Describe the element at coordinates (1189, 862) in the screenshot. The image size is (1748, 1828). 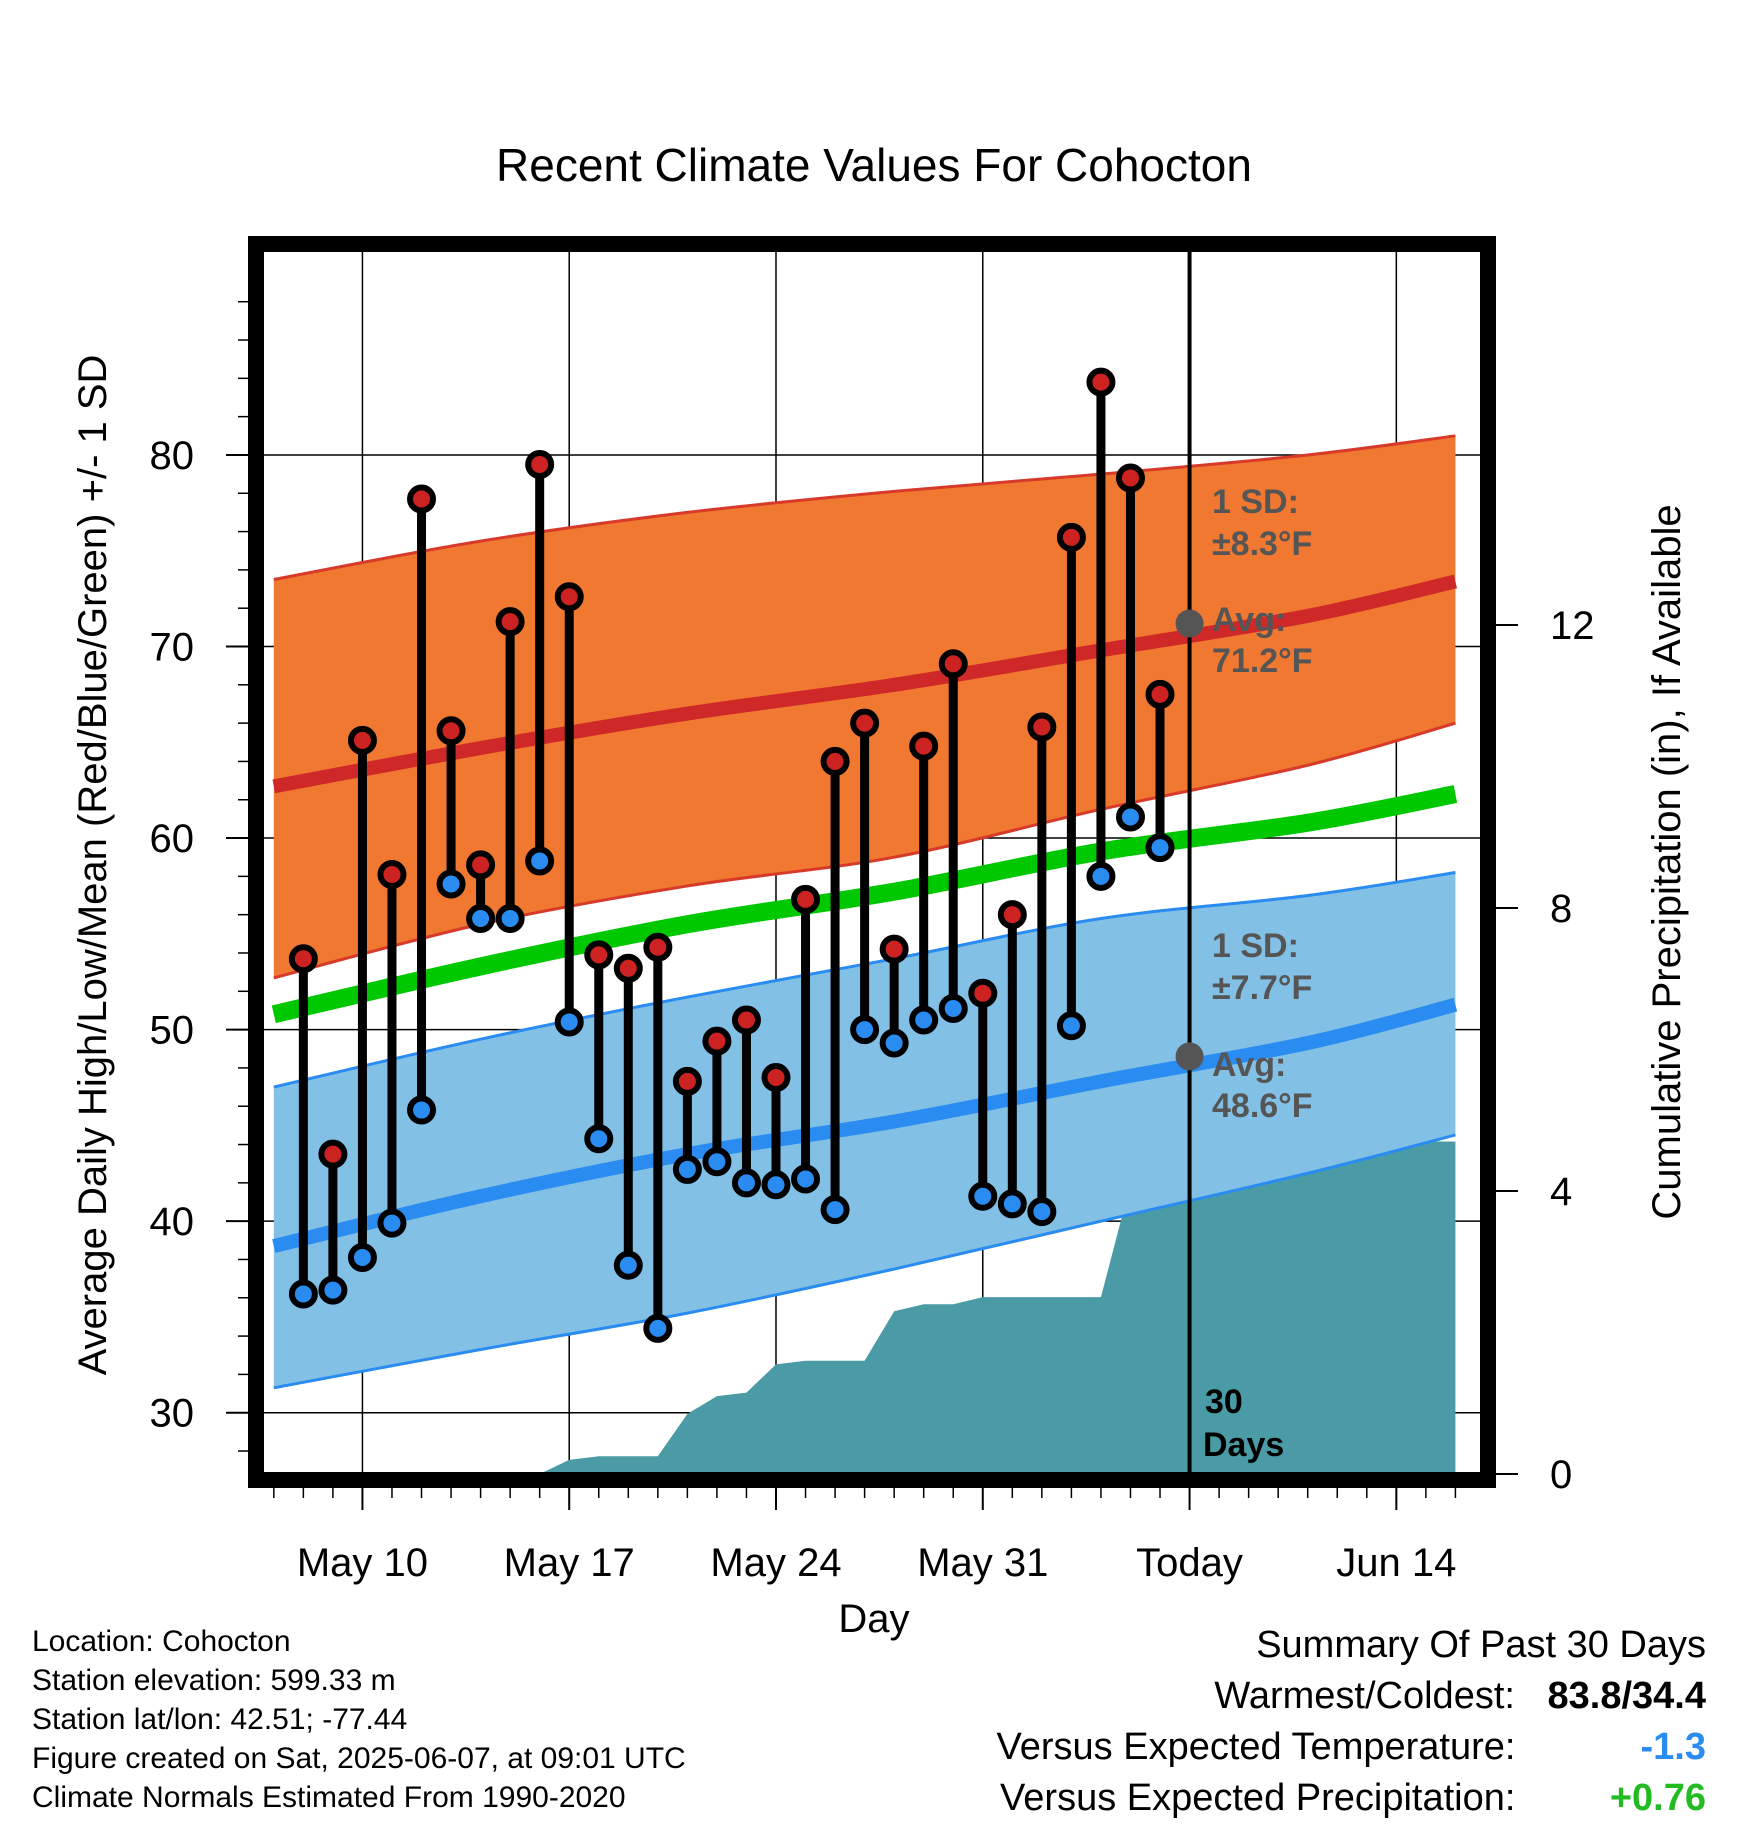
I see `today-line` at that location.